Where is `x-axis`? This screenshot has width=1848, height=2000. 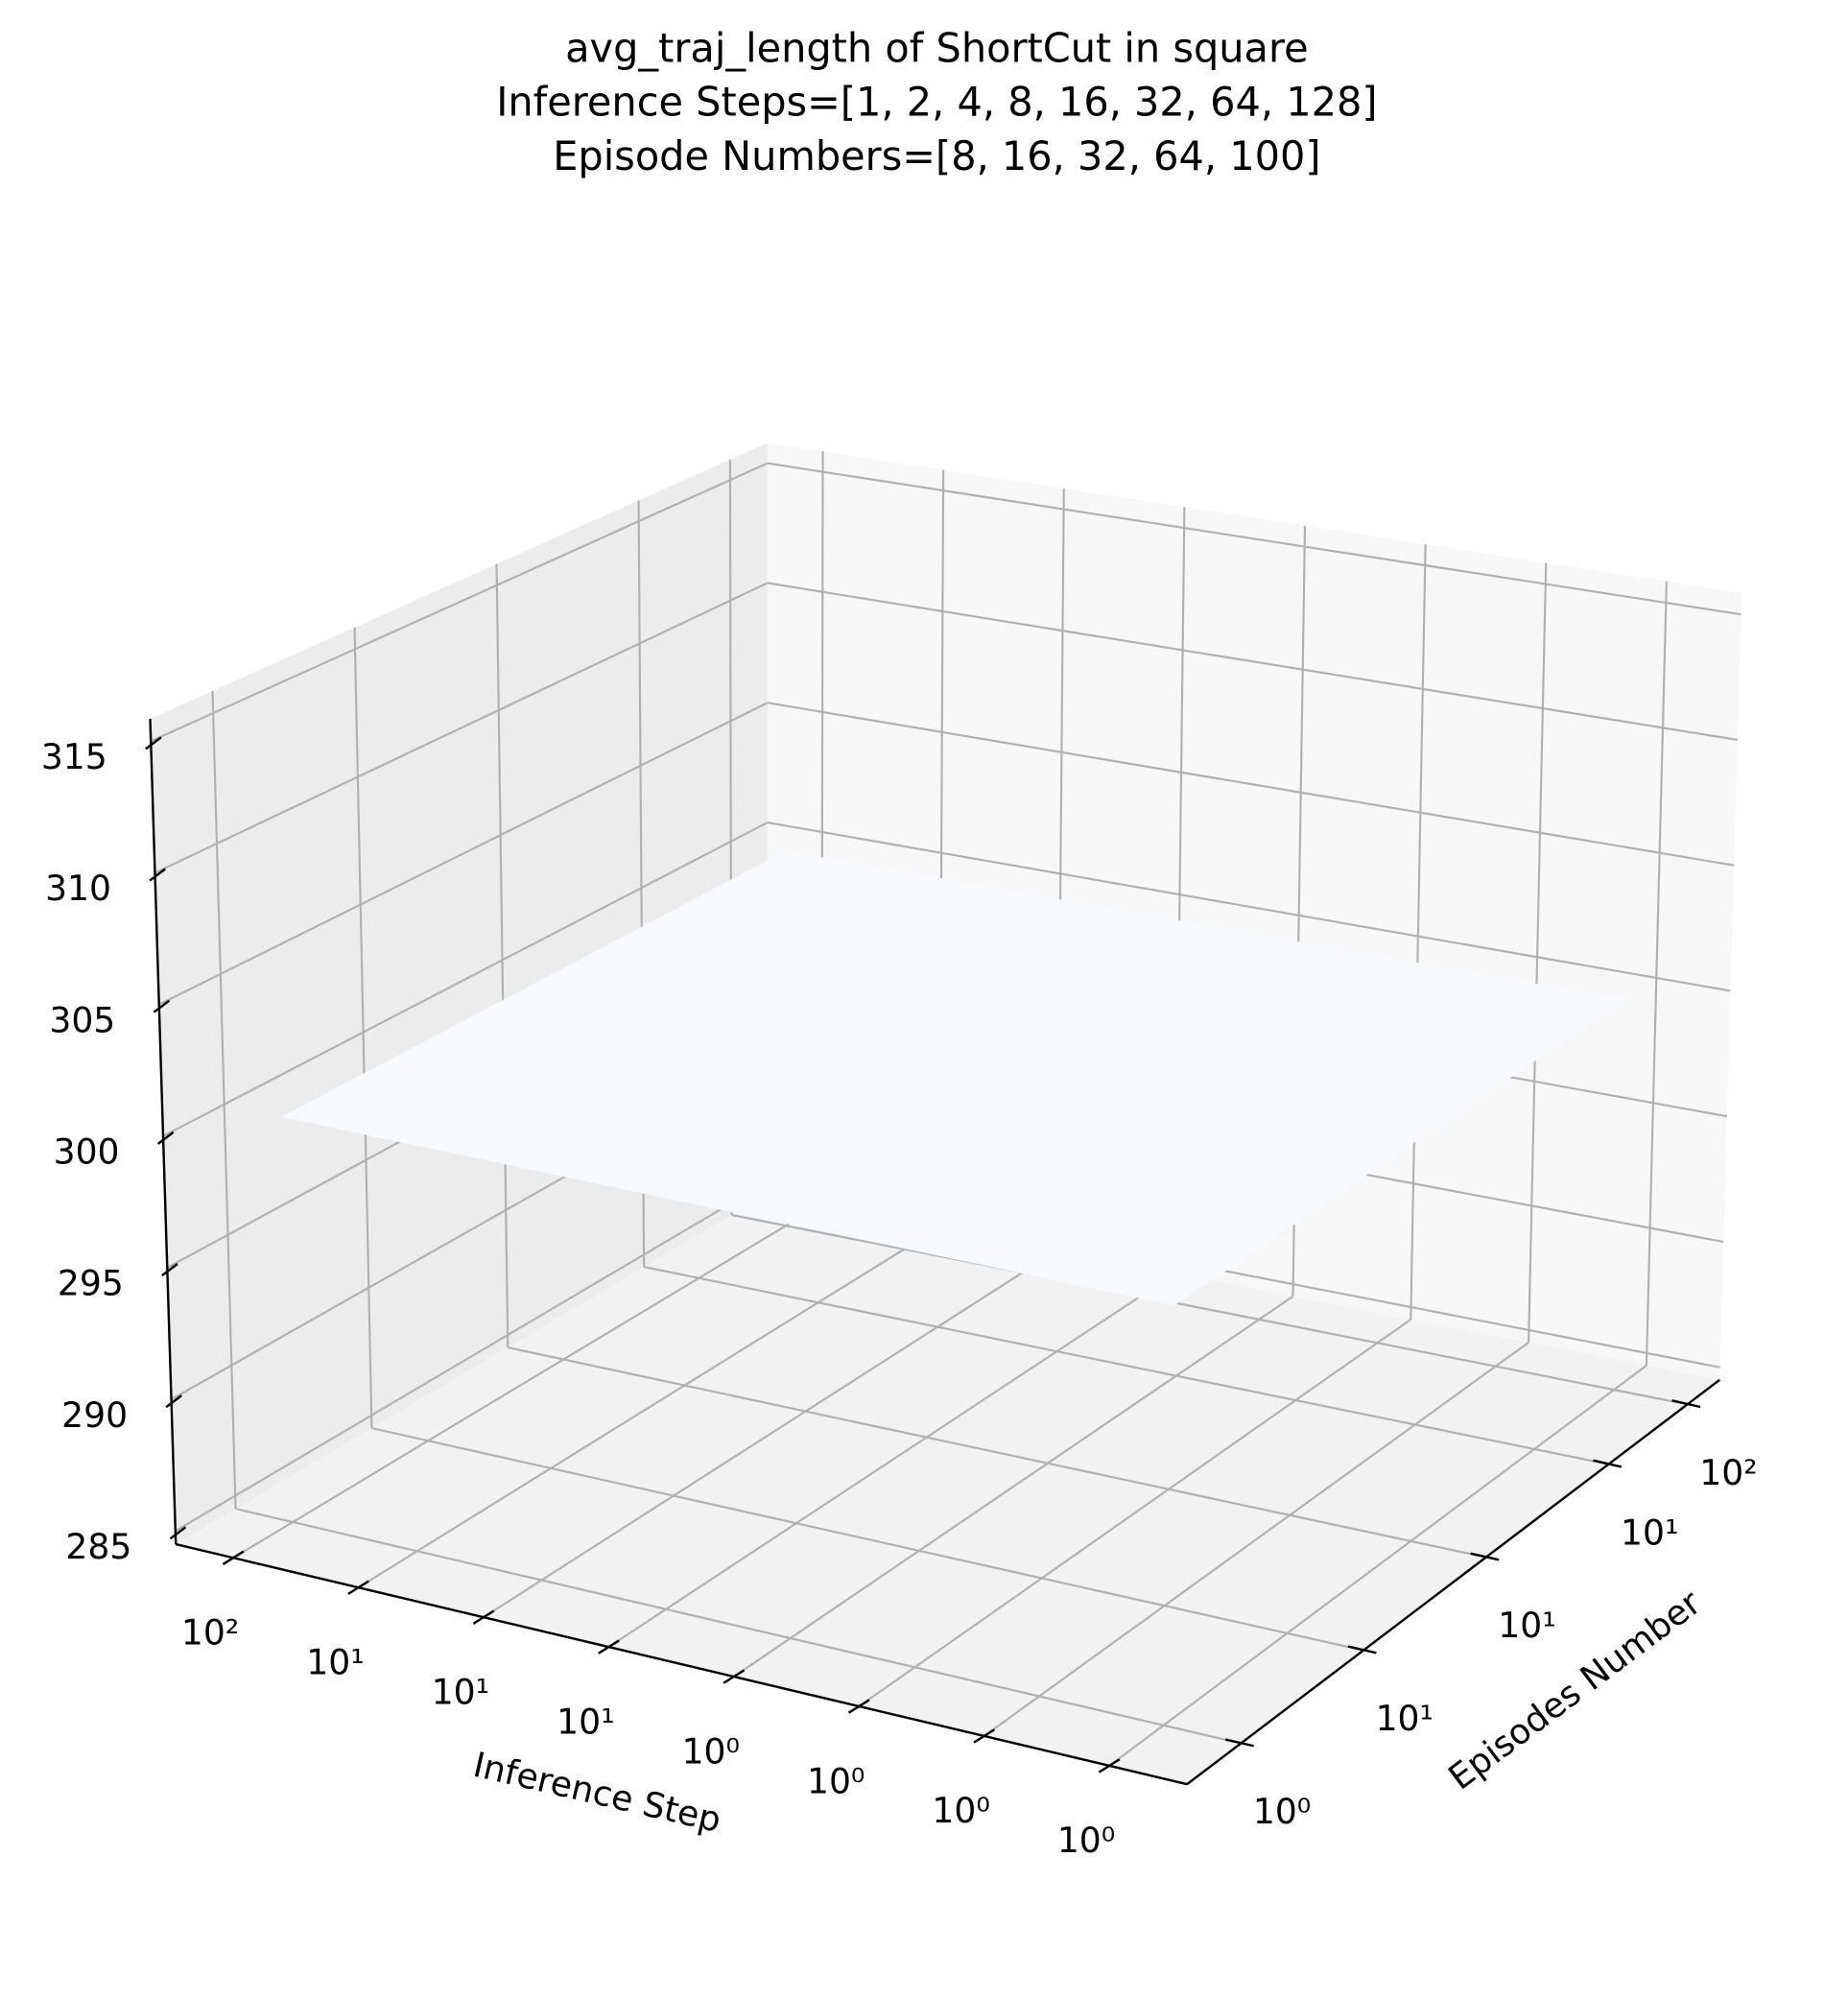 x-axis is located at coordinates (681, 1664).